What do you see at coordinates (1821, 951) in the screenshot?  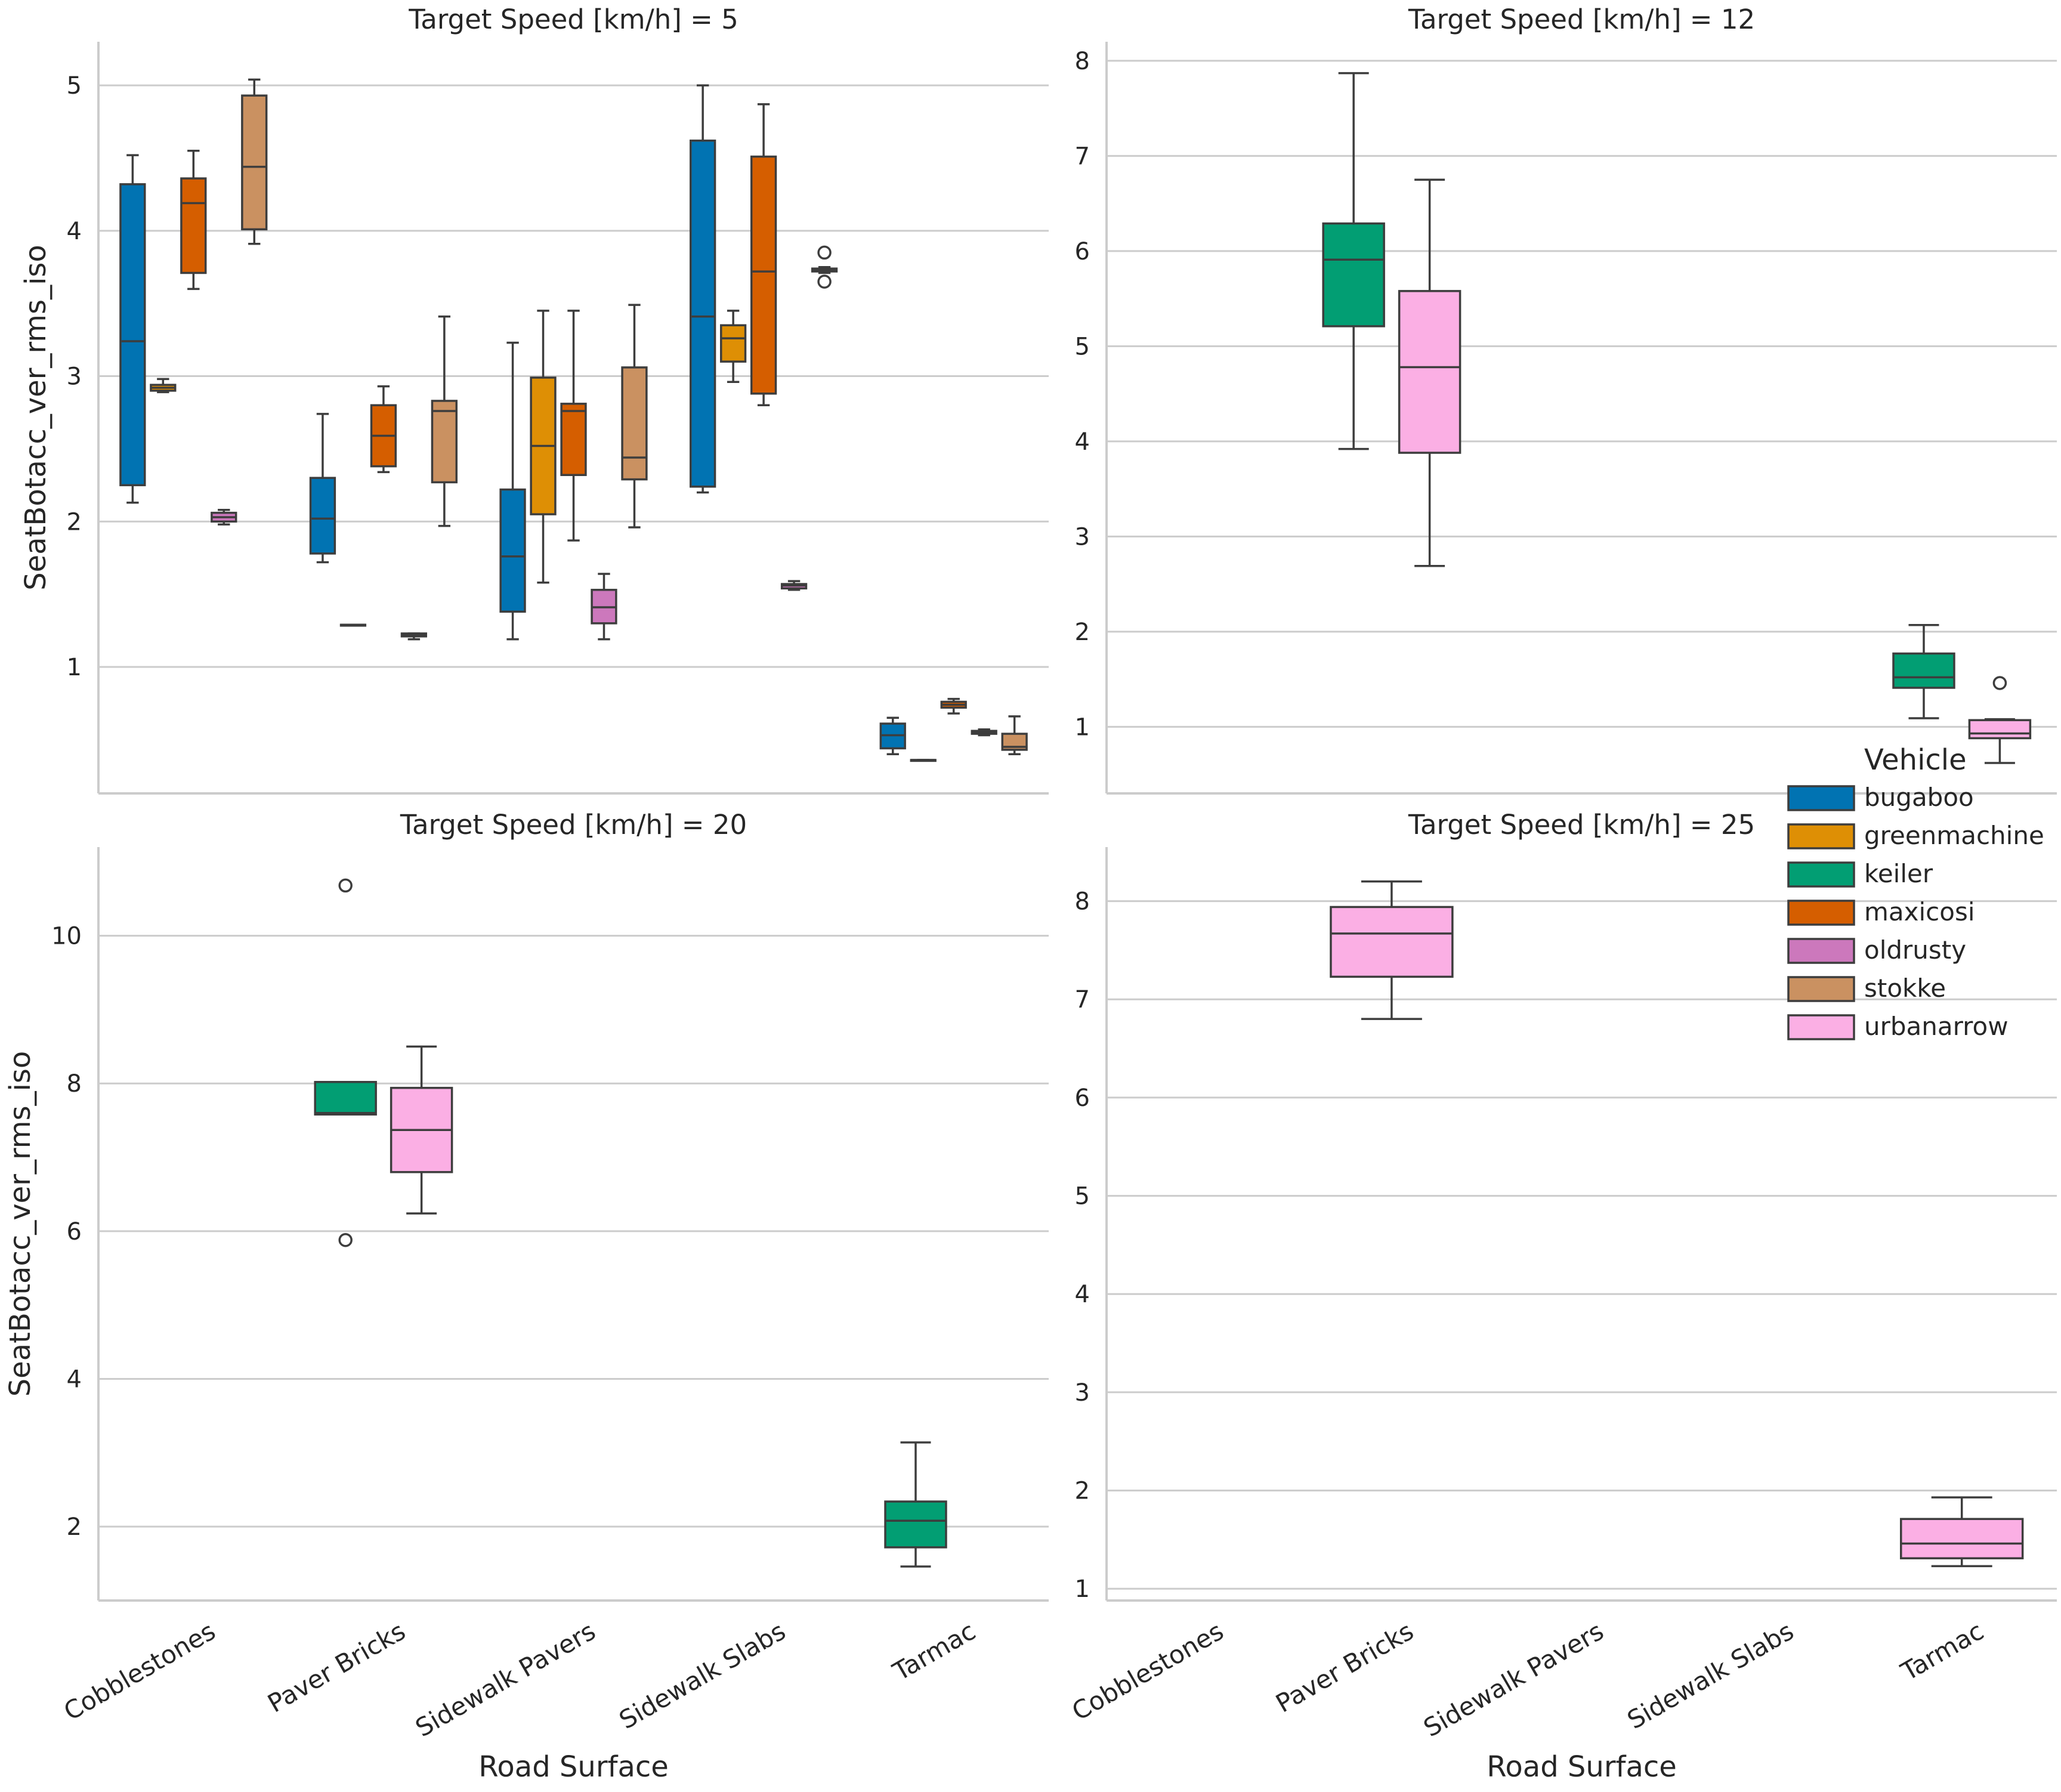 I see `legend-swatch-oldrusty` at bounding box center [1821, 951].